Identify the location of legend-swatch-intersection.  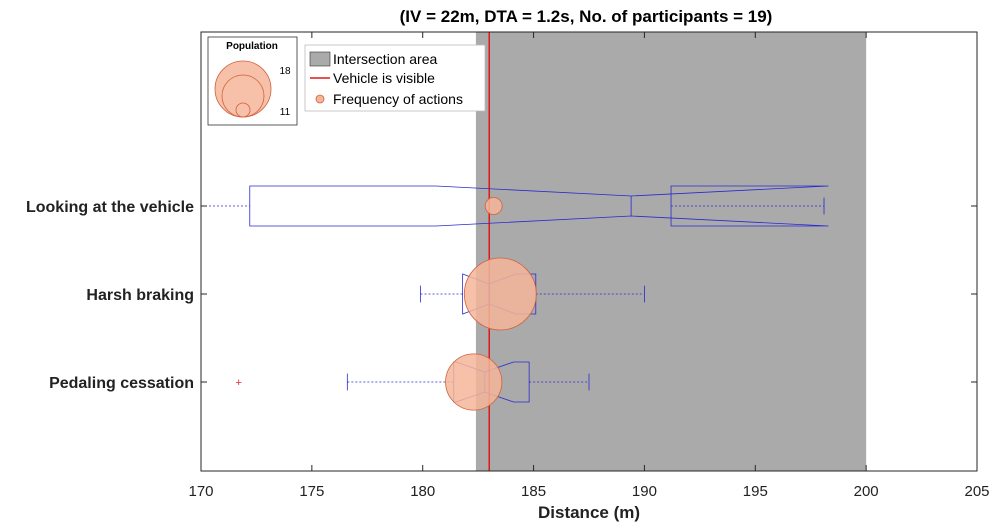
(320, 59).